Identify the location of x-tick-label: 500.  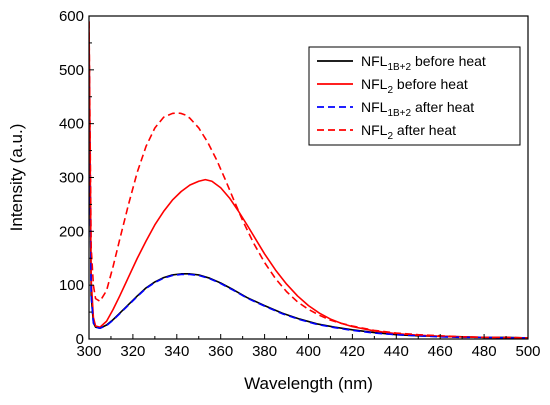
(527, 351).